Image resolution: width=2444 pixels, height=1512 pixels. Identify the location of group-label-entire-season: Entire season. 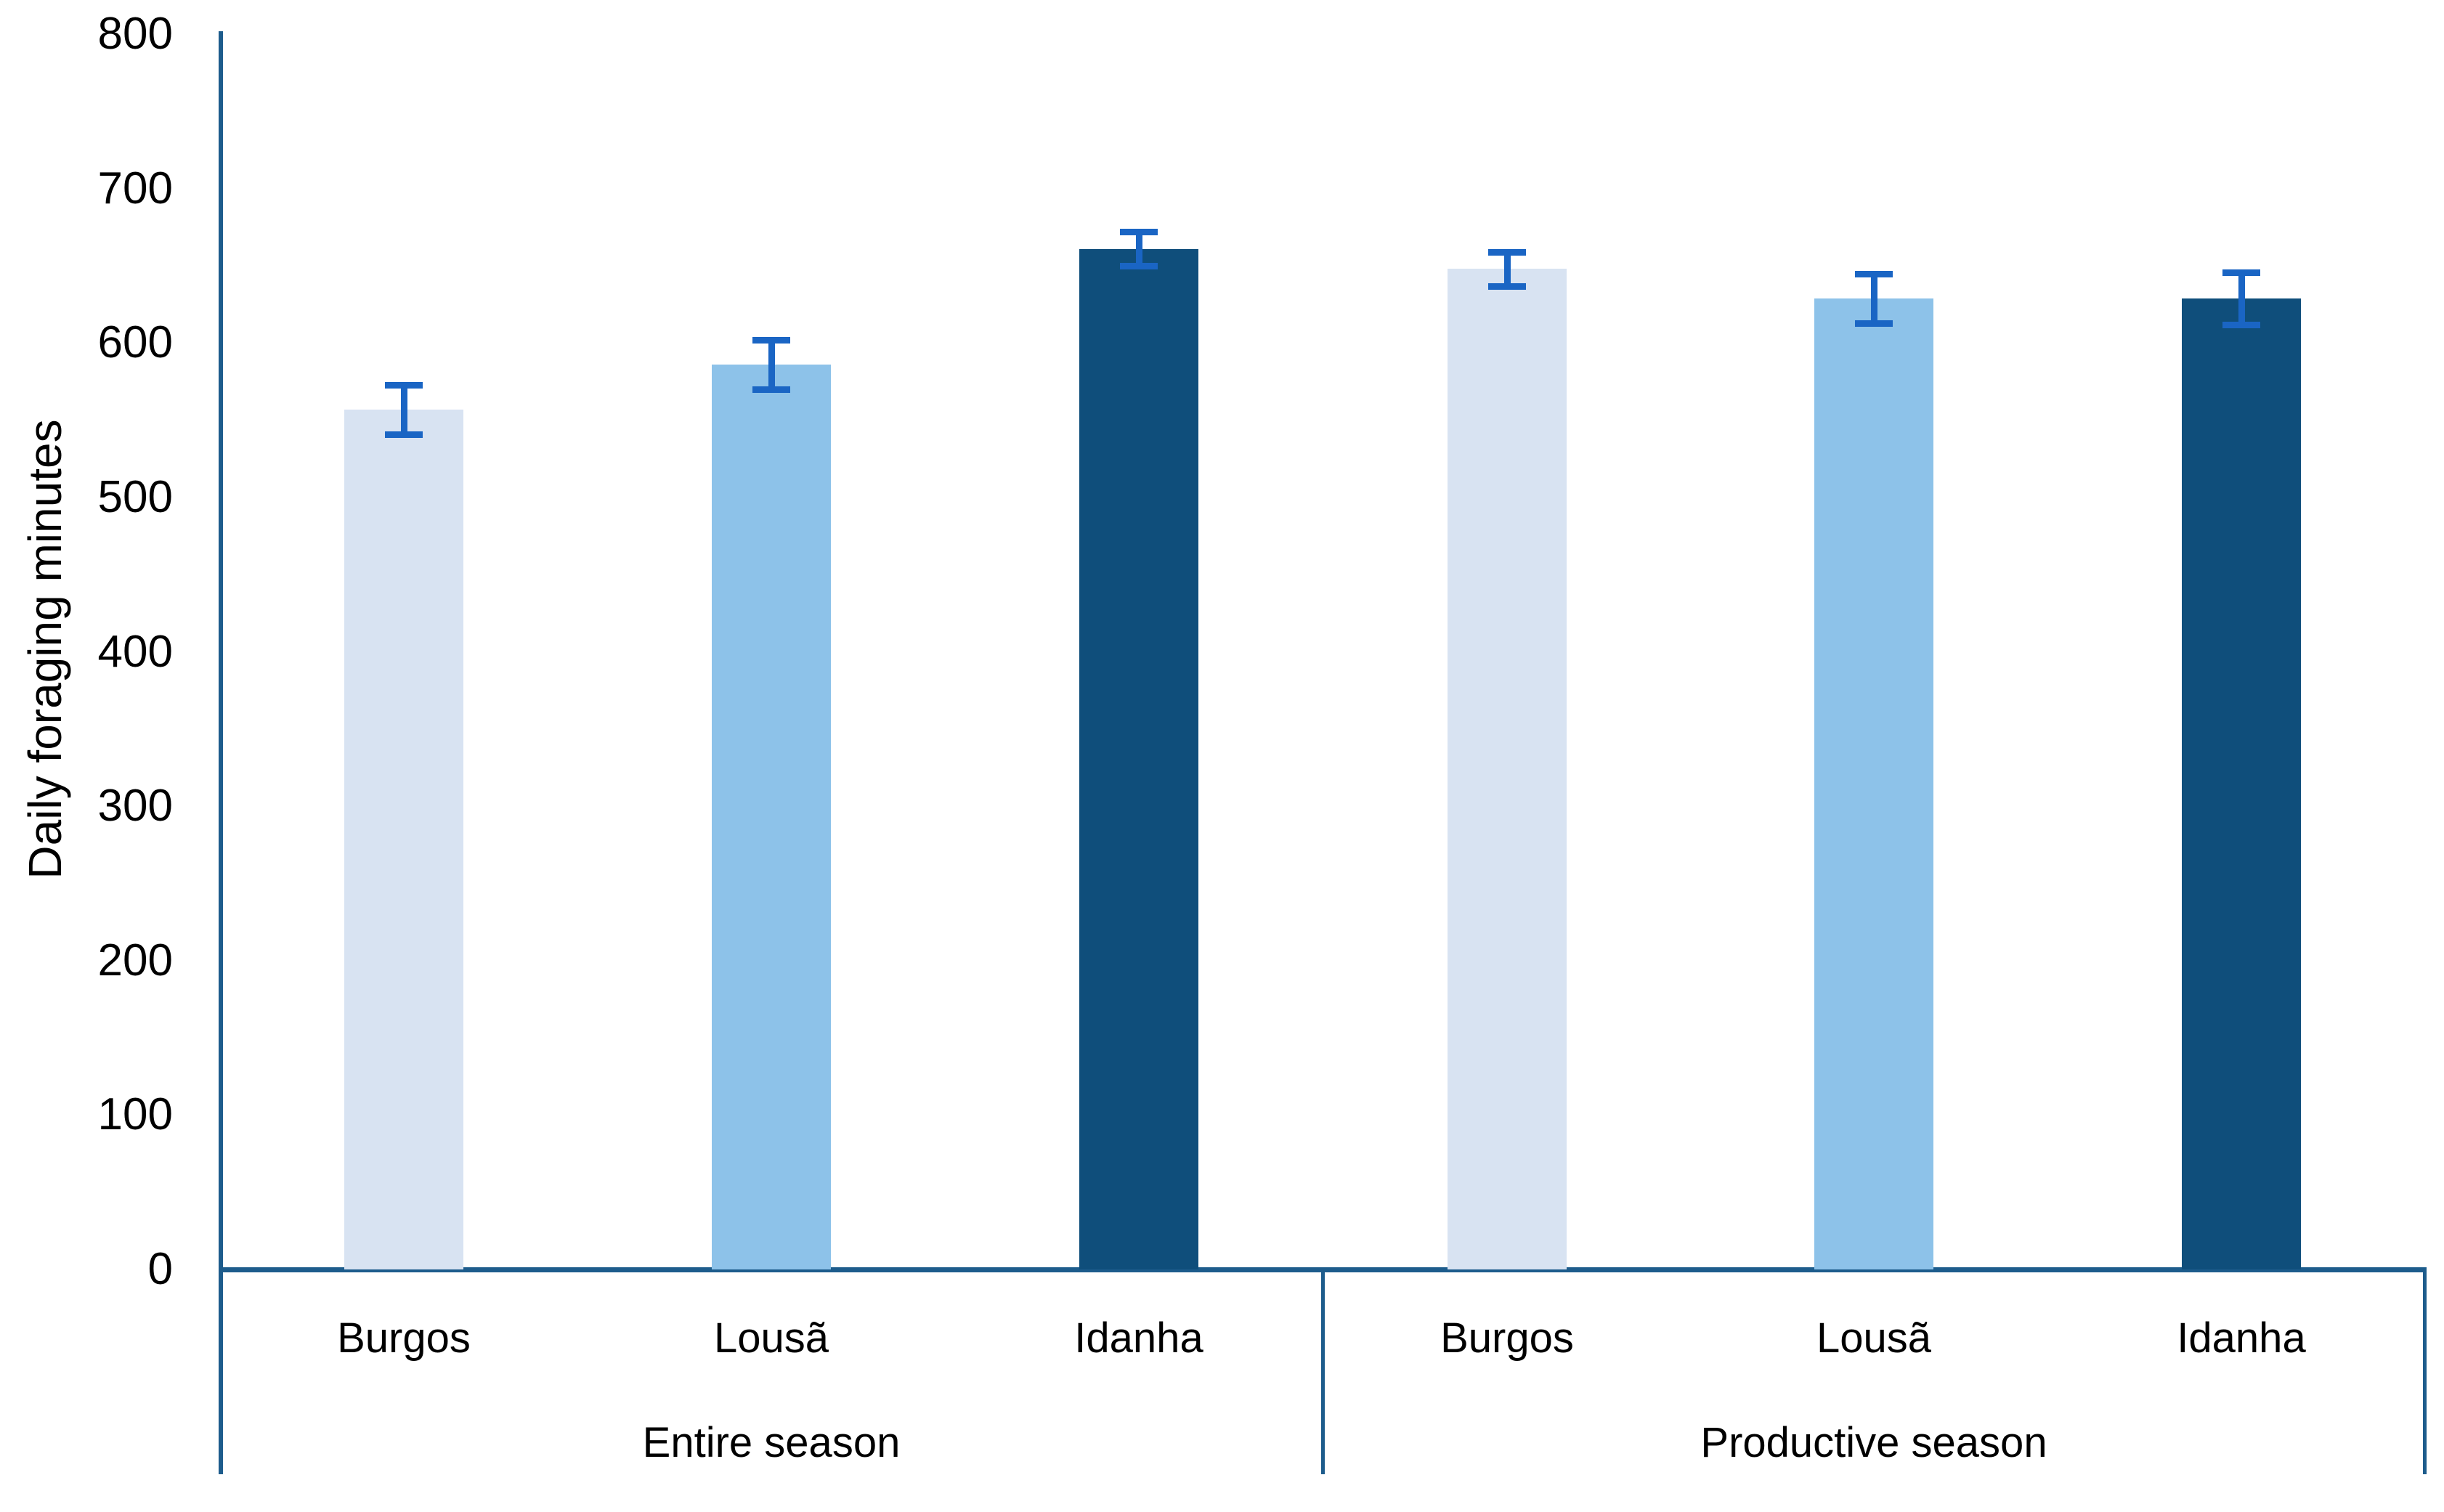
(771, 1442).